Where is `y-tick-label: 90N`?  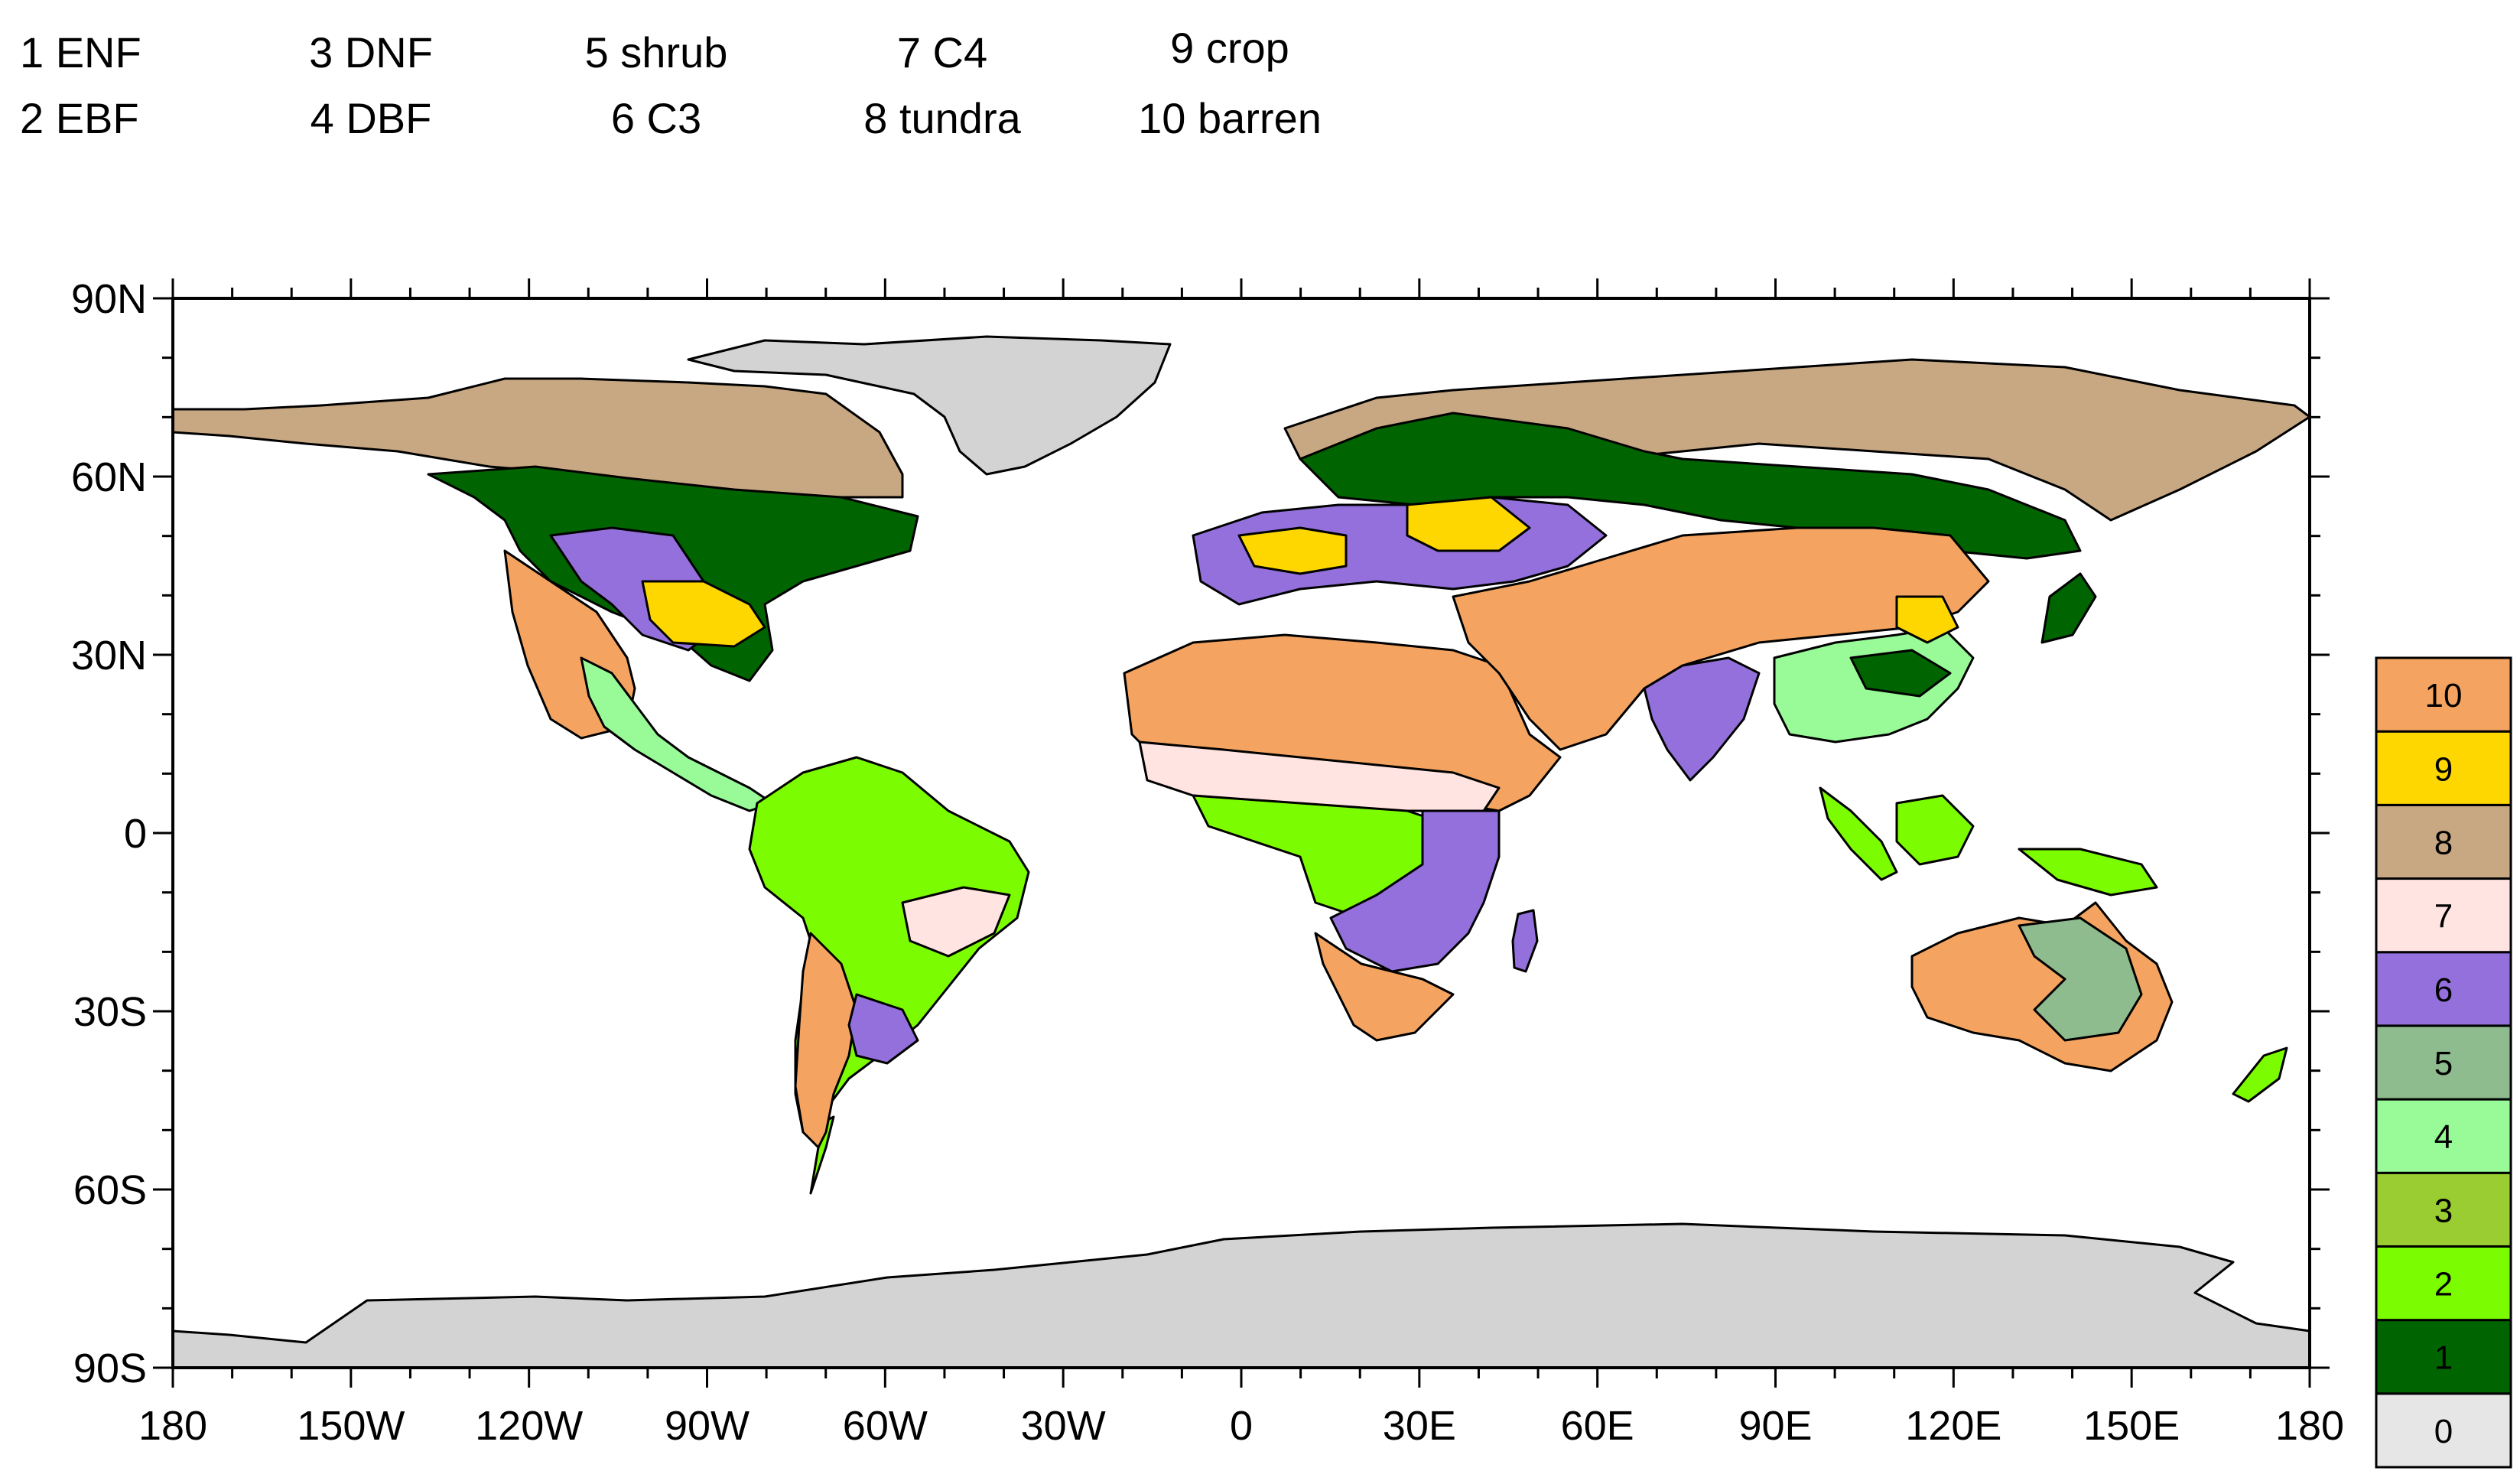
y-tick-label: 90N is located at coordinates (109, 299).